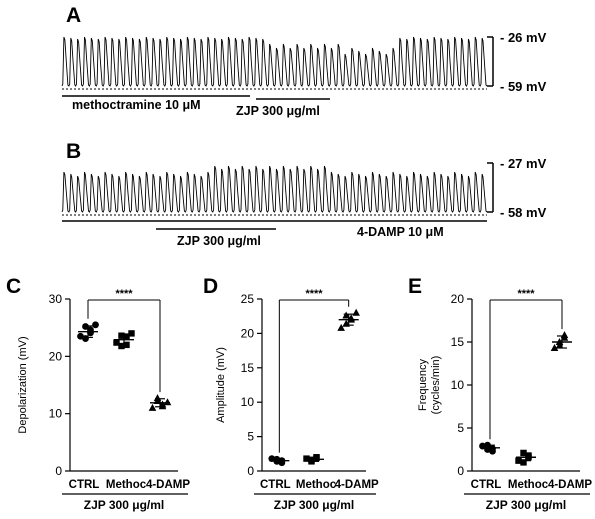 The height and width of the screenshot is (519, 595). What do you see at coordinates (415, 286) in the screenshot?
I see `panel-label-e: E` at bounding box center [415, 286].